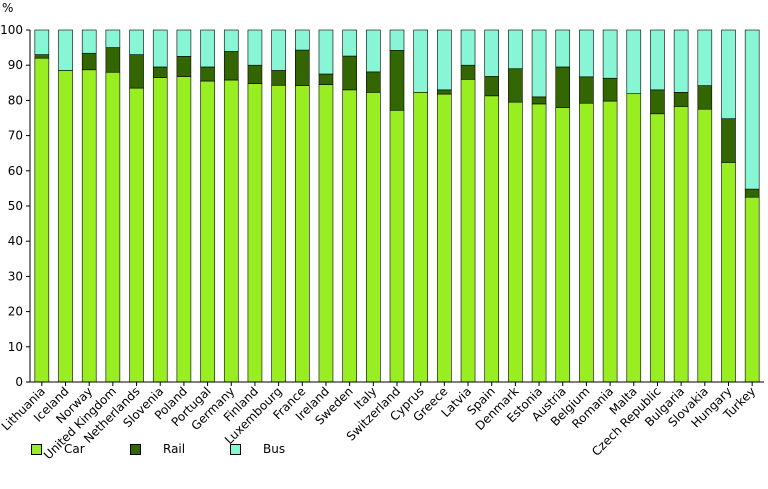 The height and width of the screenshot is (489, 768). Describe the element at coordinates (135, 449) in the screenshot. I see `legend-swatch-rail` at that location.